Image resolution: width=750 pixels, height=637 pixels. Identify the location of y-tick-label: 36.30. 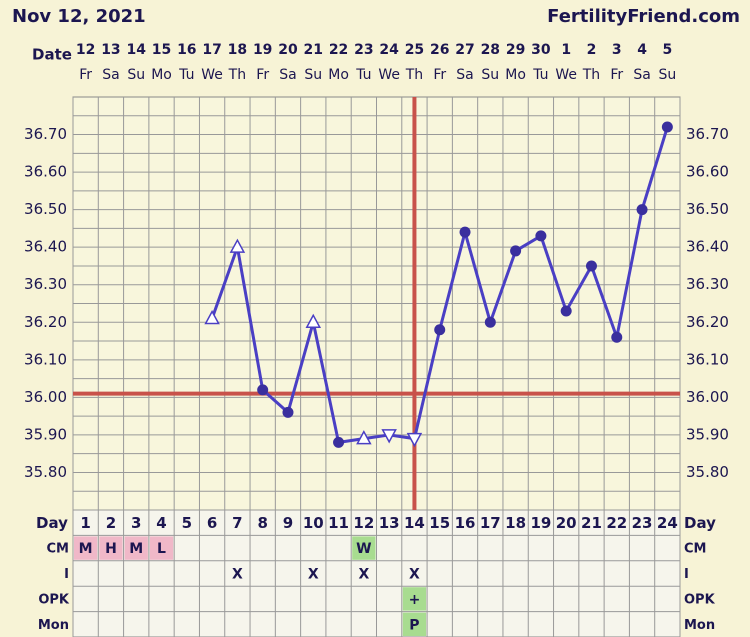
(45, 284).